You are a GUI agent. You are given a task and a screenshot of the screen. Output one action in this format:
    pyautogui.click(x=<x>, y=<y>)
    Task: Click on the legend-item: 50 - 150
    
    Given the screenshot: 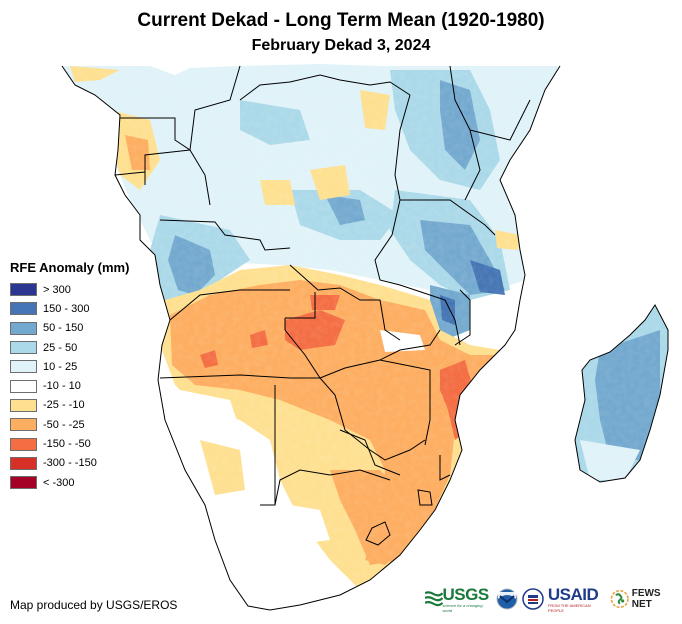 What is the action you would take?
    pyautogui.click(x=69, y=328)
    